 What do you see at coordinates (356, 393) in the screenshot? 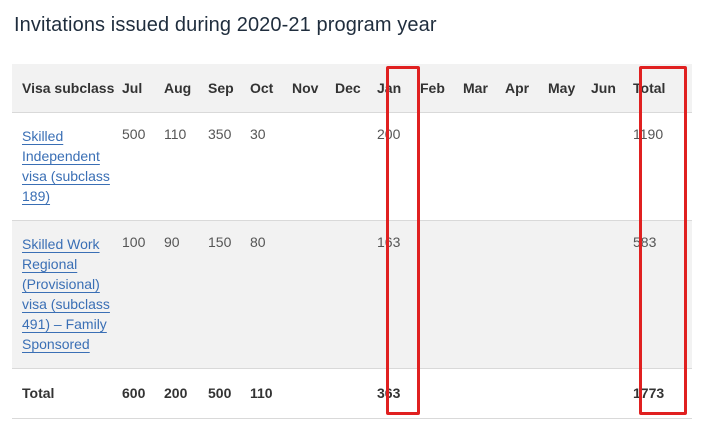
I see `total-dec` at bounding box center [356, 393].